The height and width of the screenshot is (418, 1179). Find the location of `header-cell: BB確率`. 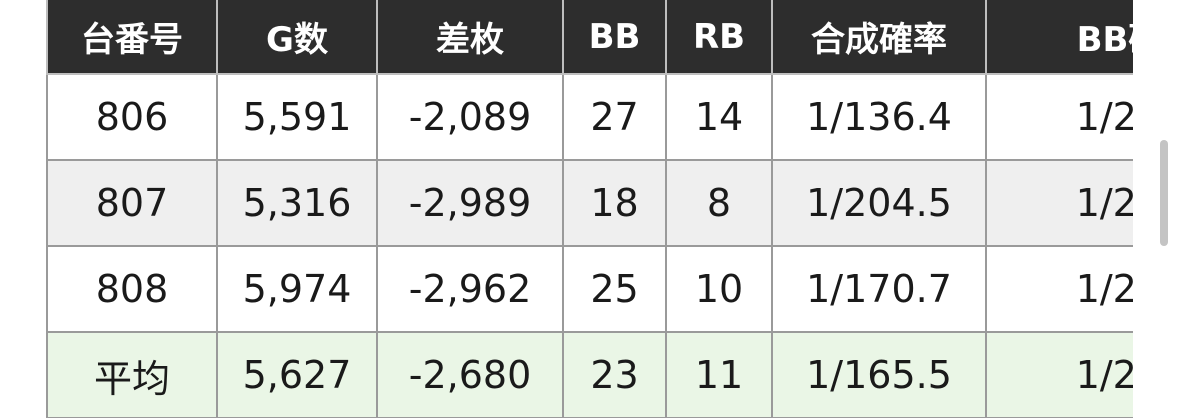

header-cell: BB確率 is located at coordinates (1059, 37).